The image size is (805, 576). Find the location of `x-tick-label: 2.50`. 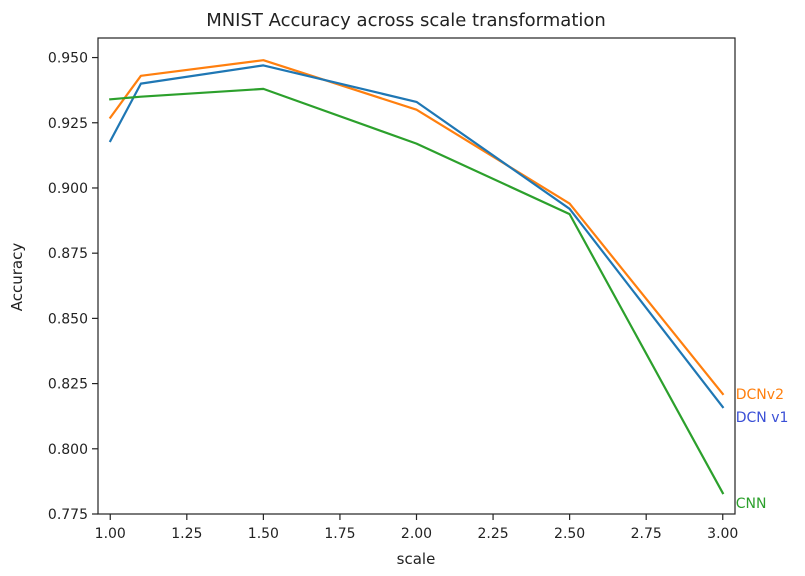

x-tick-label: 2.50 is located at coordinates (569, 534).